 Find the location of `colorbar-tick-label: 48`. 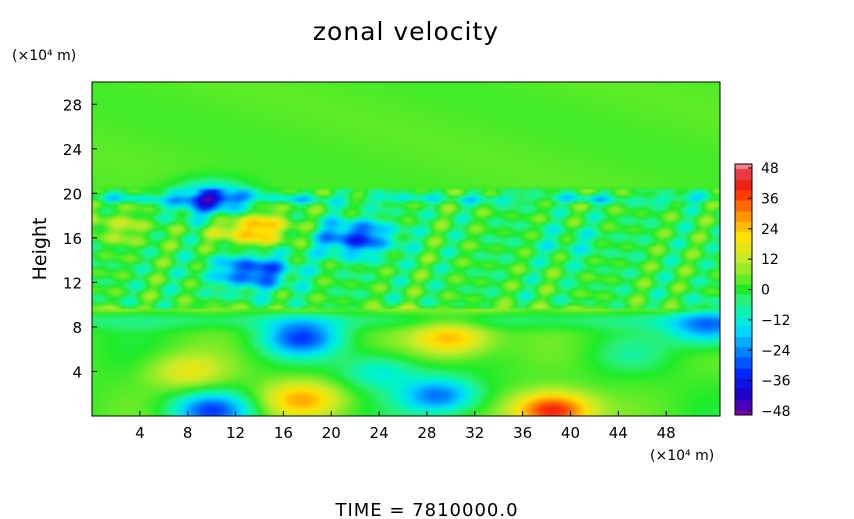

colorbar-tick-label: 48 is located at coordinates (770, 169).